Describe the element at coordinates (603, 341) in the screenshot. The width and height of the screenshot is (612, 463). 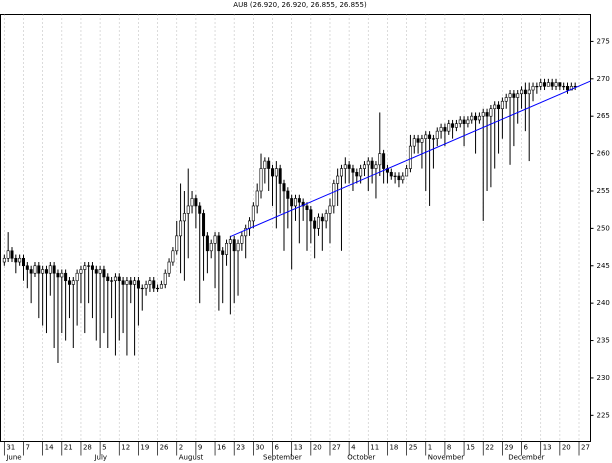
I see `y-tick-label: 235` at that location.